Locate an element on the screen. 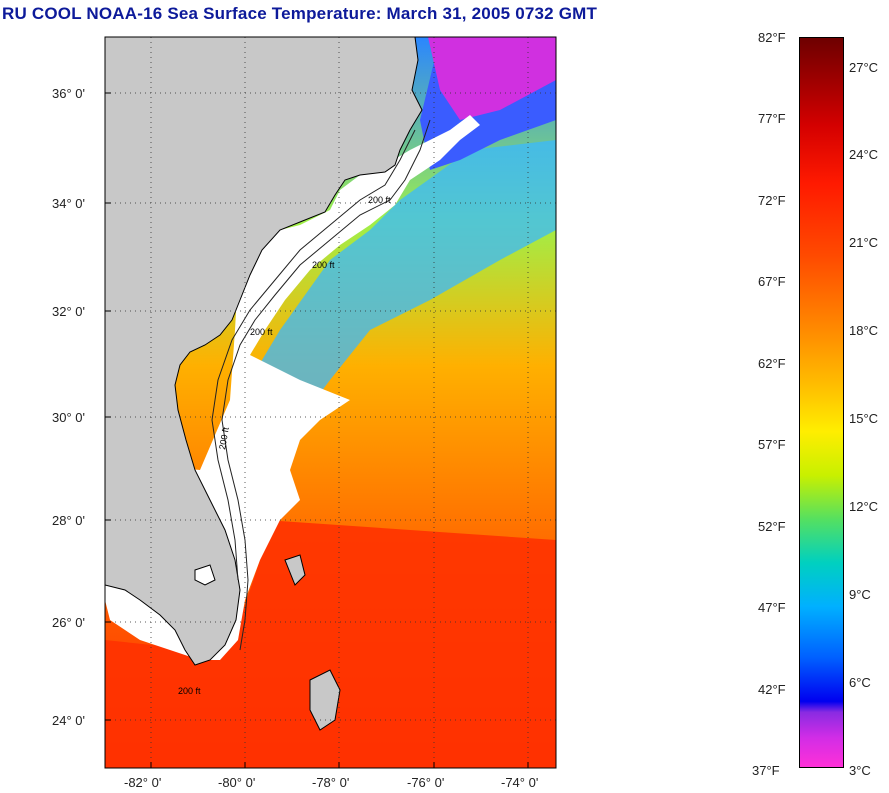  colorbar-label-c: 27°C is located at coordinates (864, 67).